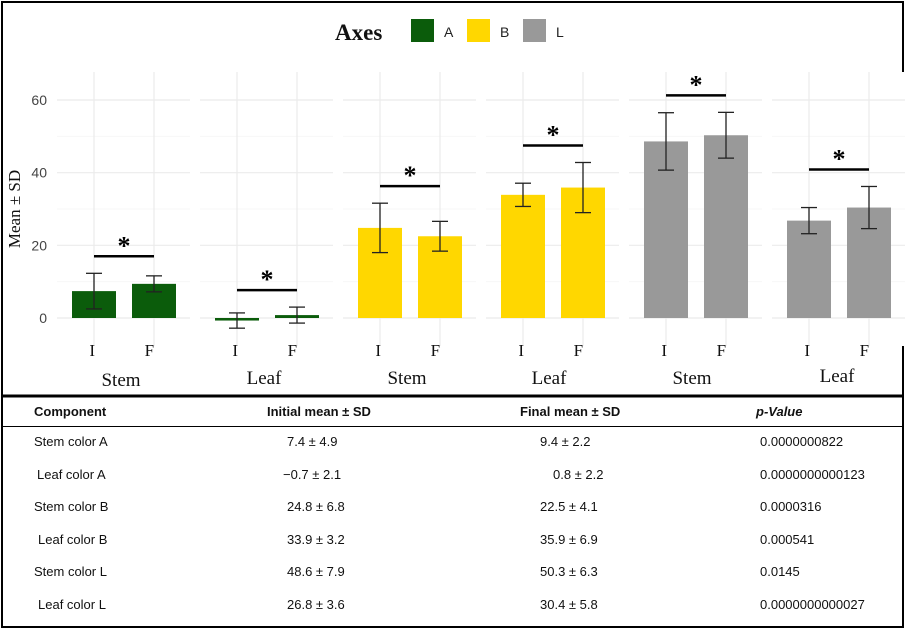  Describe the element at coordinates (534, 30) in the screenshot. I see `legend-swatch-L` at that location.